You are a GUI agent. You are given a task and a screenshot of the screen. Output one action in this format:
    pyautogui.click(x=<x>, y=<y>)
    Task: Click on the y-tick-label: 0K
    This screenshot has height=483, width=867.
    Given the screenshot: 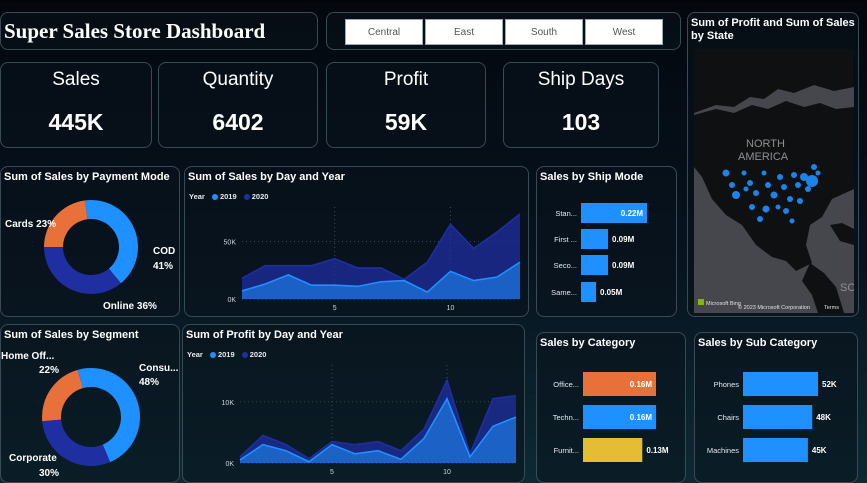 What is the action you would take?
    pyautogui.click(x=229, y=464)
    